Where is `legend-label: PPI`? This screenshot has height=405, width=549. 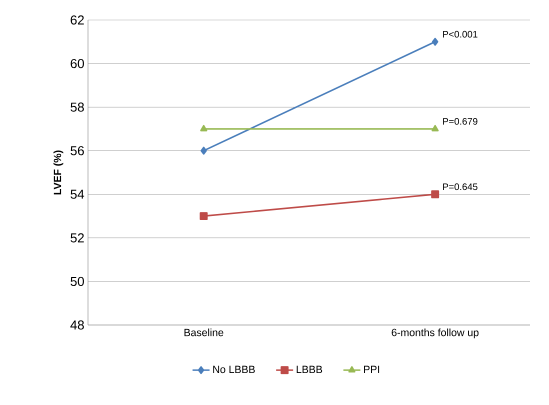 legend-label: PPI is located at coordinates (372, 369).